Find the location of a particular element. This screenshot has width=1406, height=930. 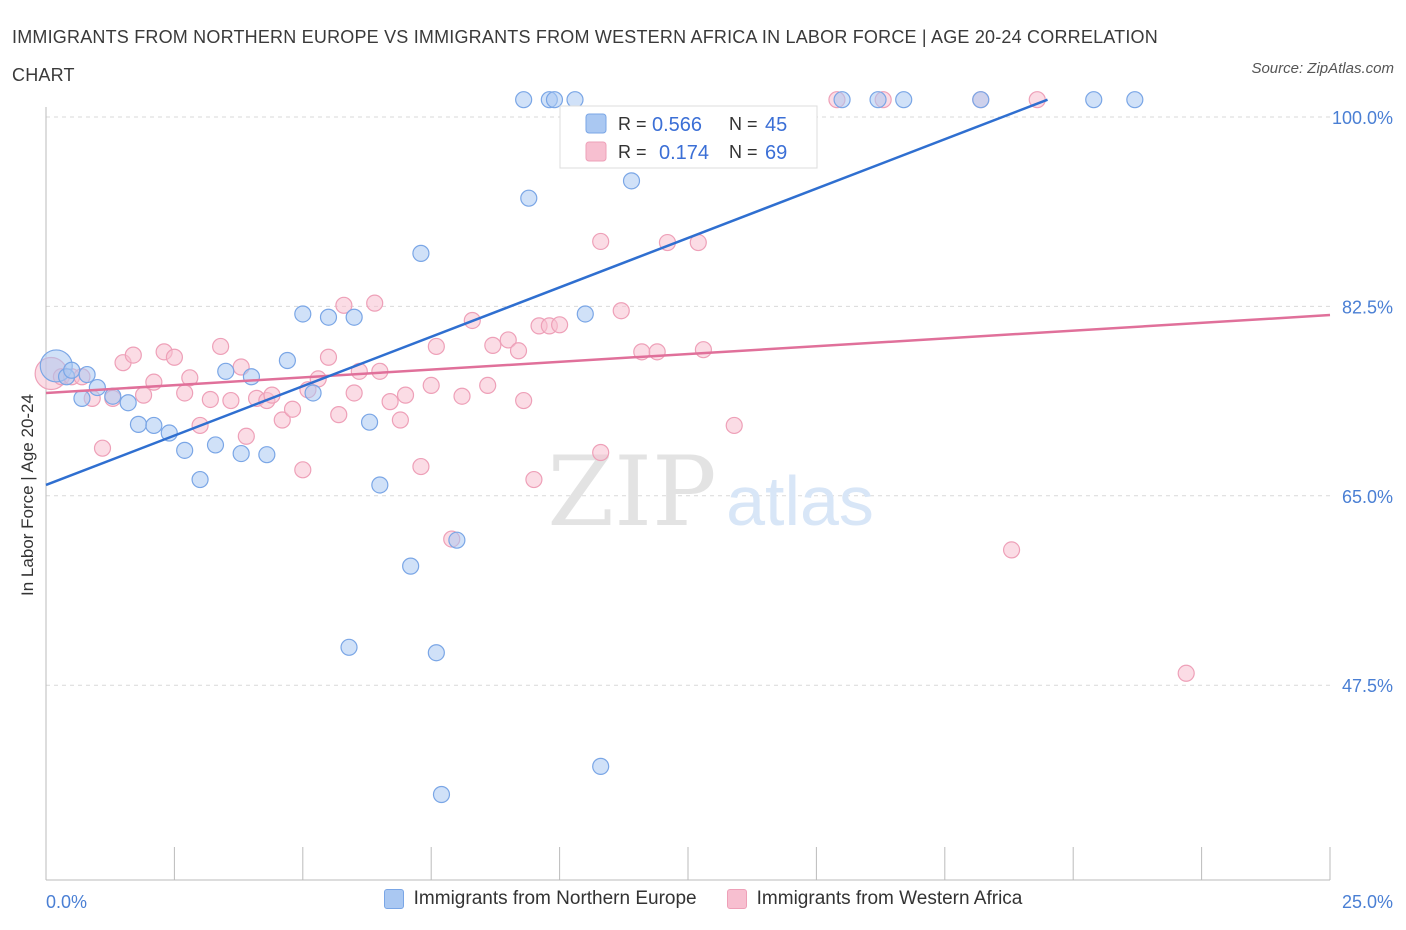

stats-n-label-pink: N = is located at coordinates (743, 152).